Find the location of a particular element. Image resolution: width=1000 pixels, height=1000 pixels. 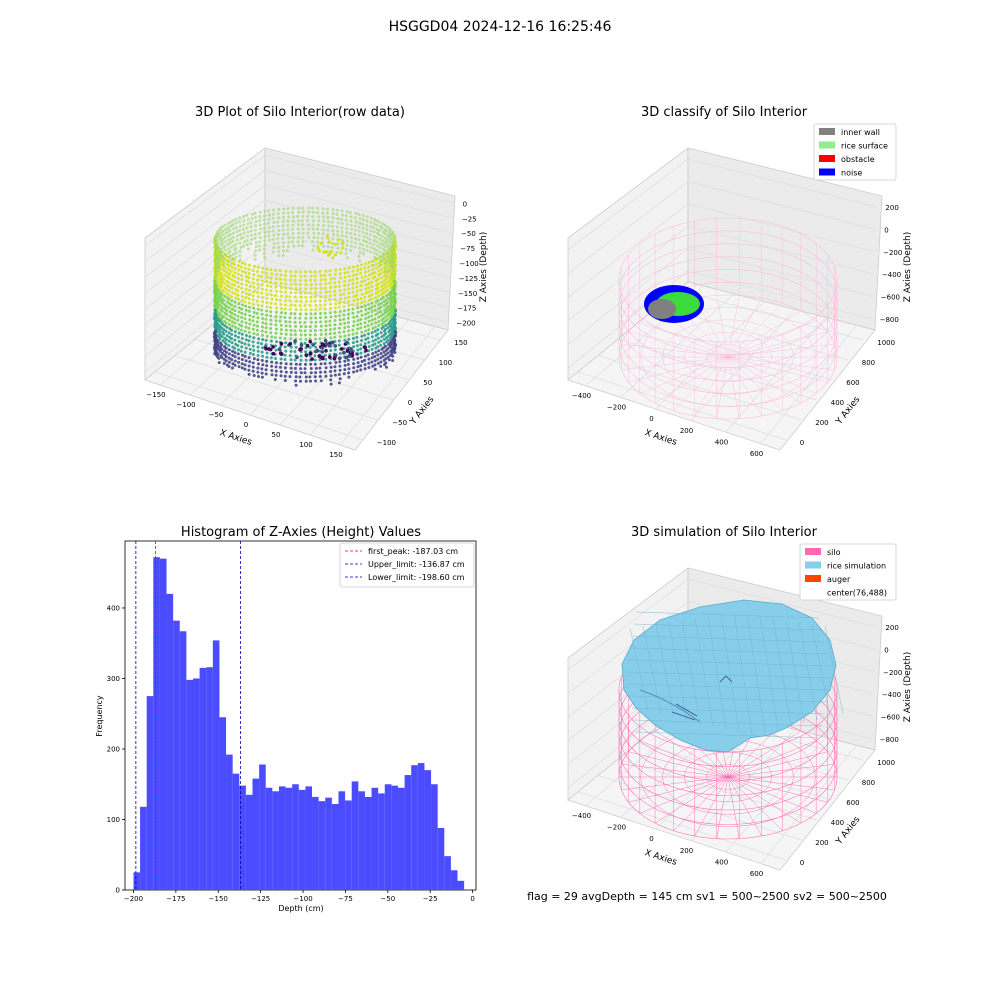

simulation-legend-label: silo is located at coordinates (834, 552).